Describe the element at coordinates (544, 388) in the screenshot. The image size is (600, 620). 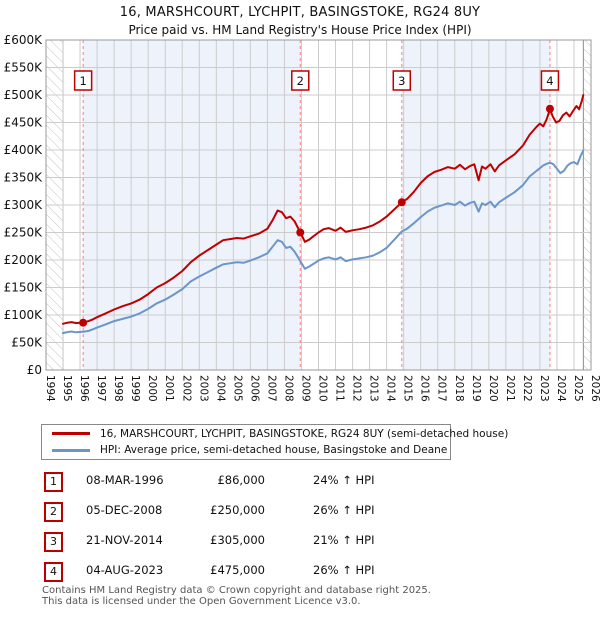
I see `x-axis-label: 2023` at that location.